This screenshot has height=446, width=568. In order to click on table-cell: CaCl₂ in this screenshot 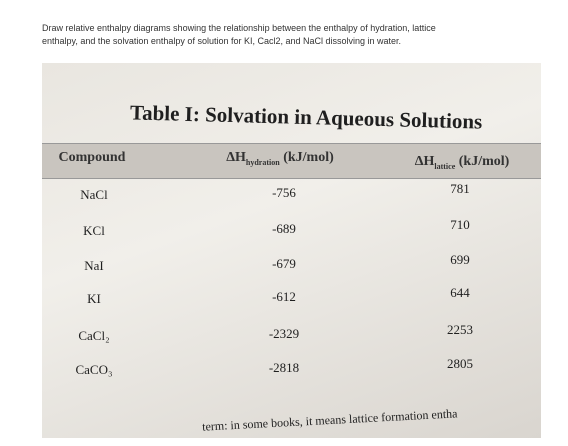, I will do `click(94, 335)`.